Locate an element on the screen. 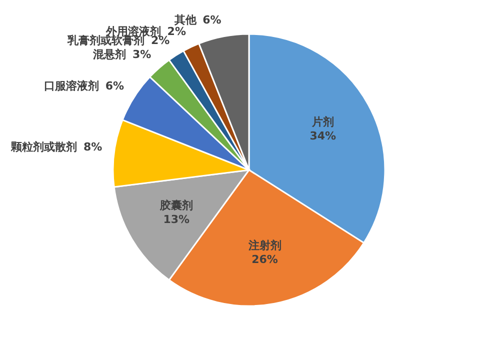 The image size is (498, 340). data-label: 34% is located at coordinates (323, 135).